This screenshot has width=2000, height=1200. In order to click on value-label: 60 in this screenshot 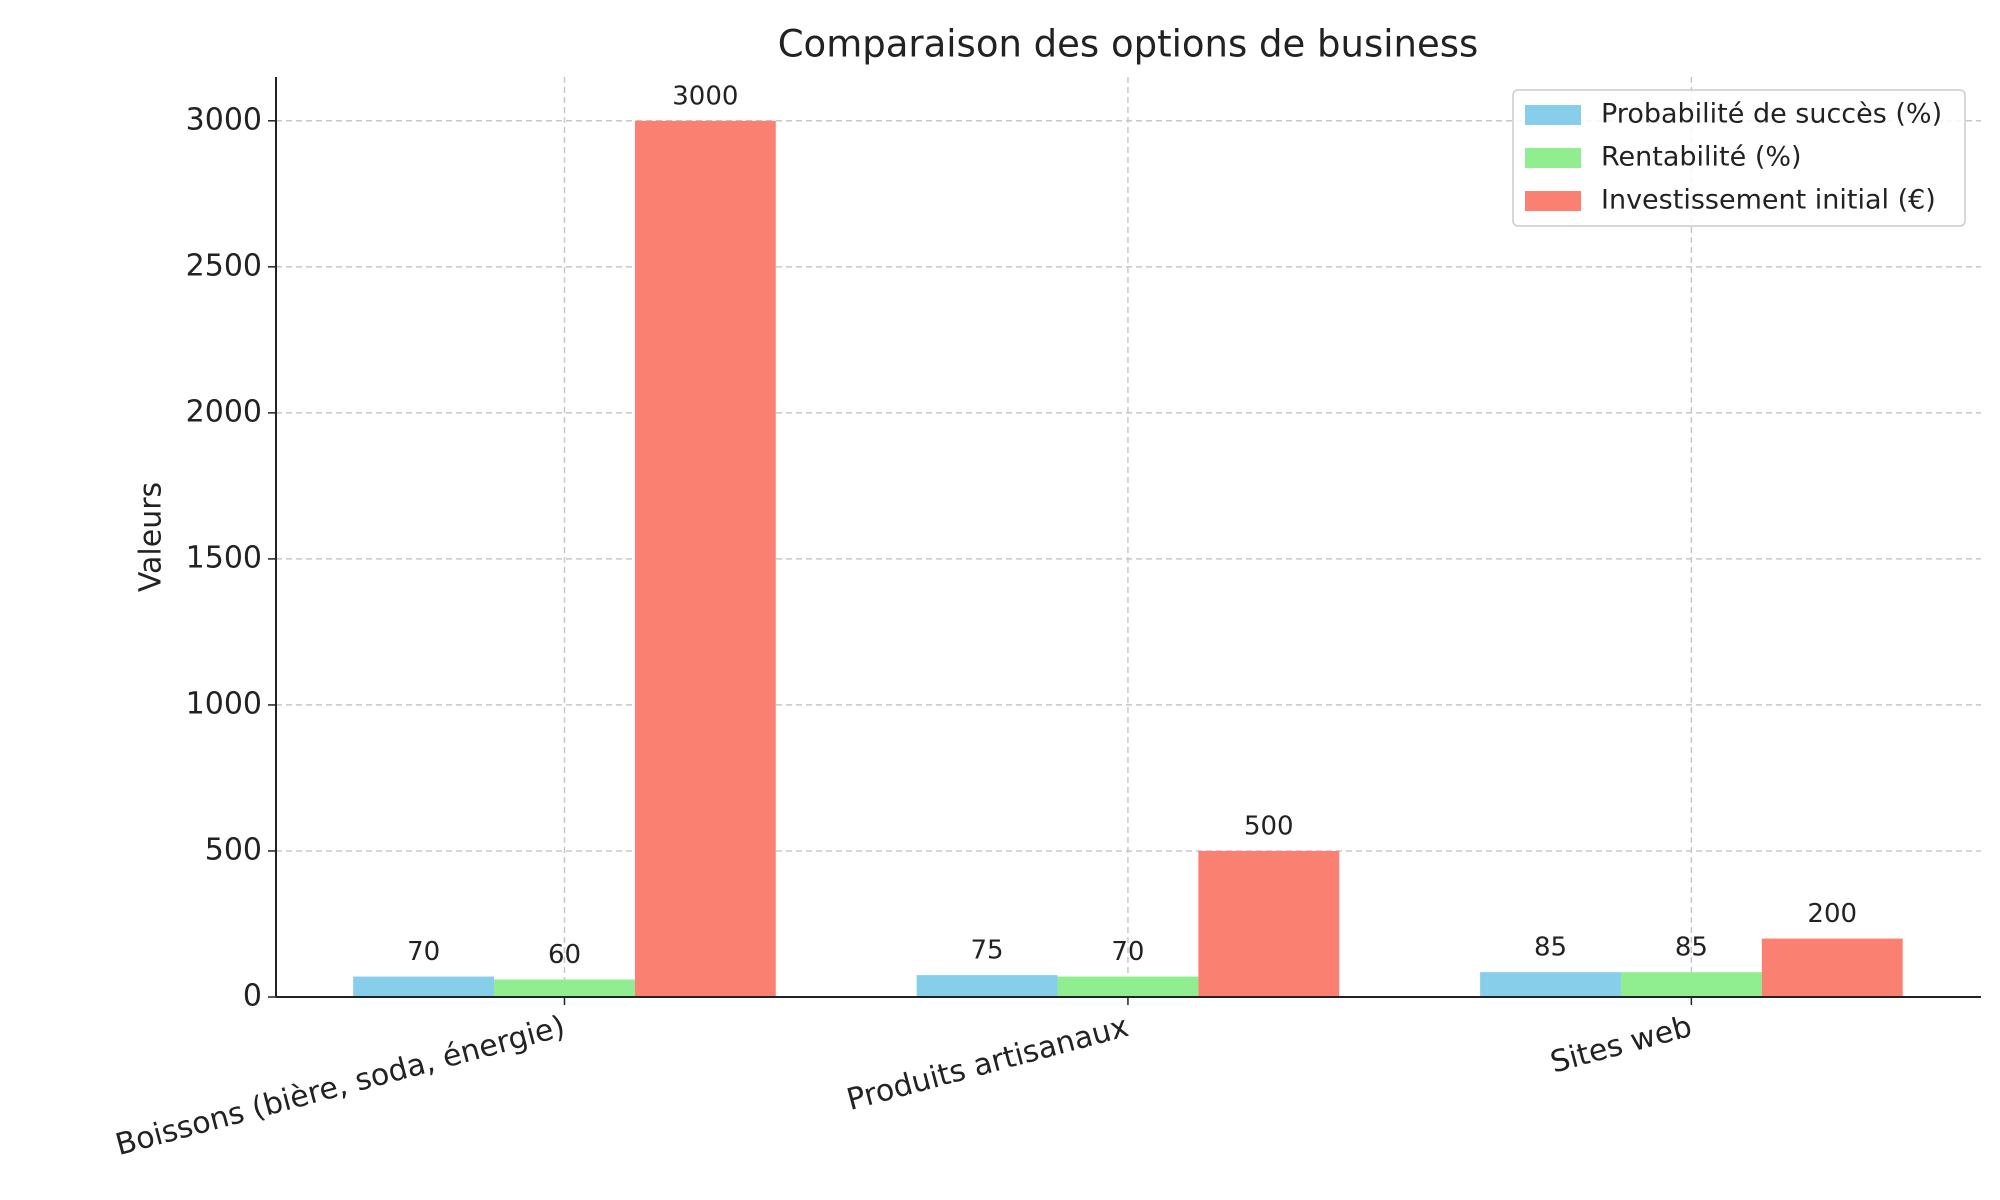, I will do `click(564, 955)`.